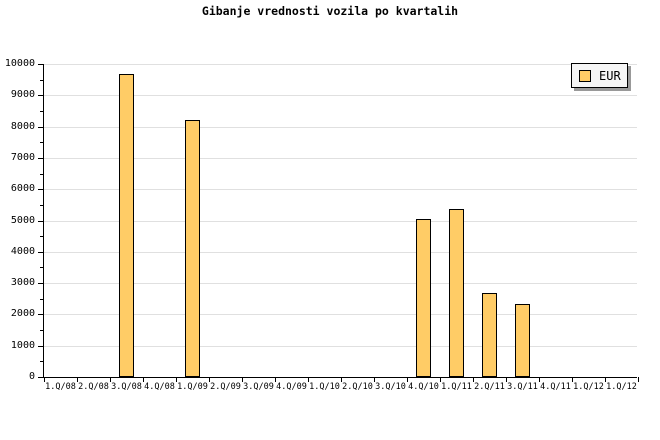 This screenshot has height=440, width=660. Describe the element at coordinates (585, 75) in the screenshot. I see `legend-swatch-eur` at that location.